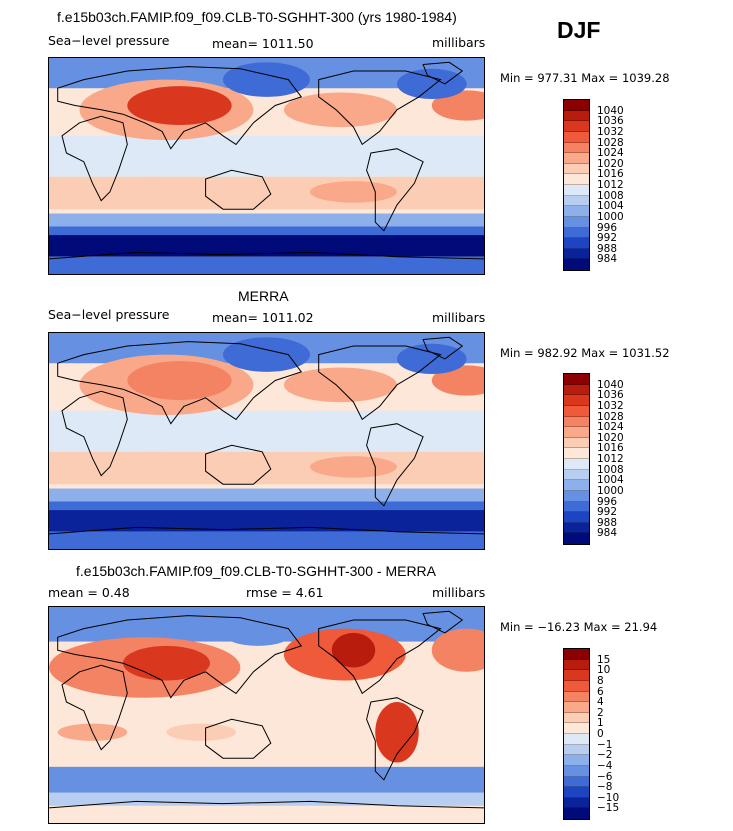 This screenshot has height=831, width=733. Describe the element at coordinates (610, 163) in the screenshot. I see `colorbar-tick-label: 1020` at that location.